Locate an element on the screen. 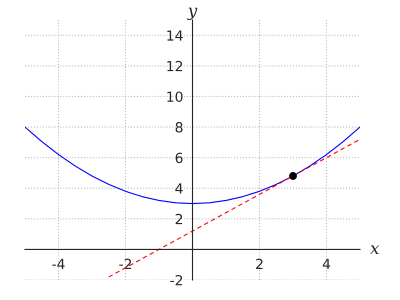  x-tick-label: 2 is located at coordinates (259, 263).